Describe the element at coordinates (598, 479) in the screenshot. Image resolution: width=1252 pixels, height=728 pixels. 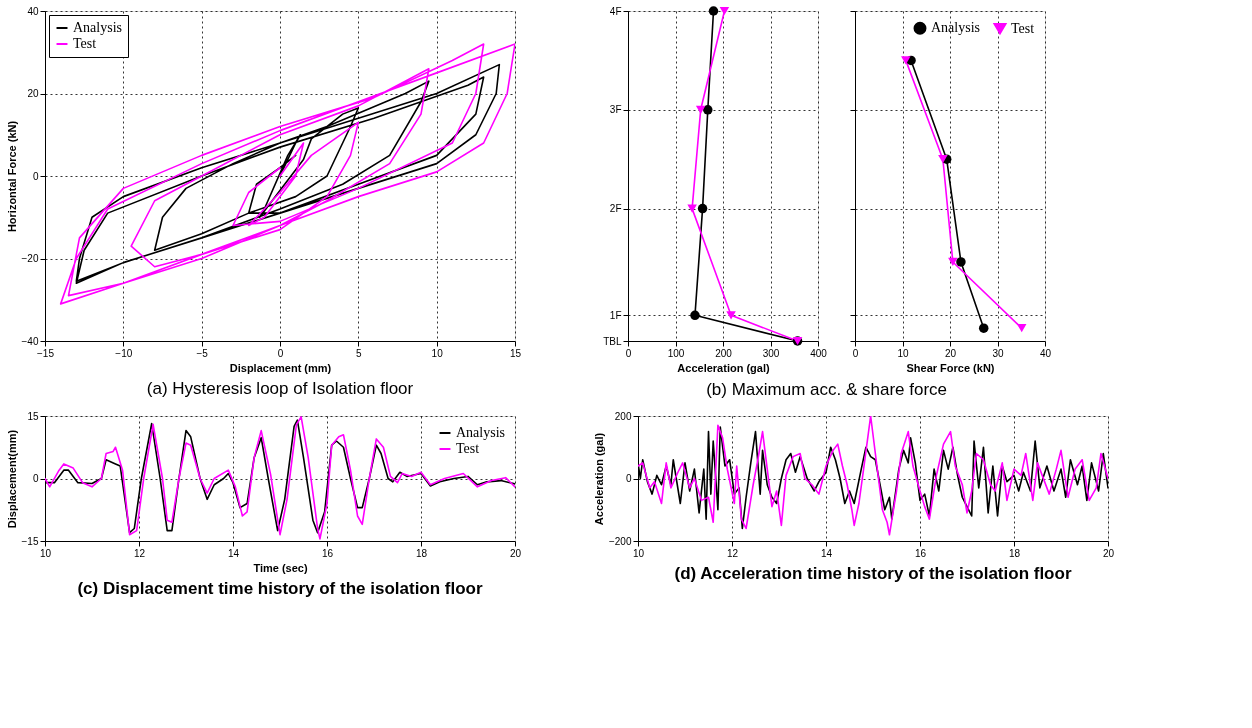
I see `y-axis-title: Acceleration (gal)` at that location.